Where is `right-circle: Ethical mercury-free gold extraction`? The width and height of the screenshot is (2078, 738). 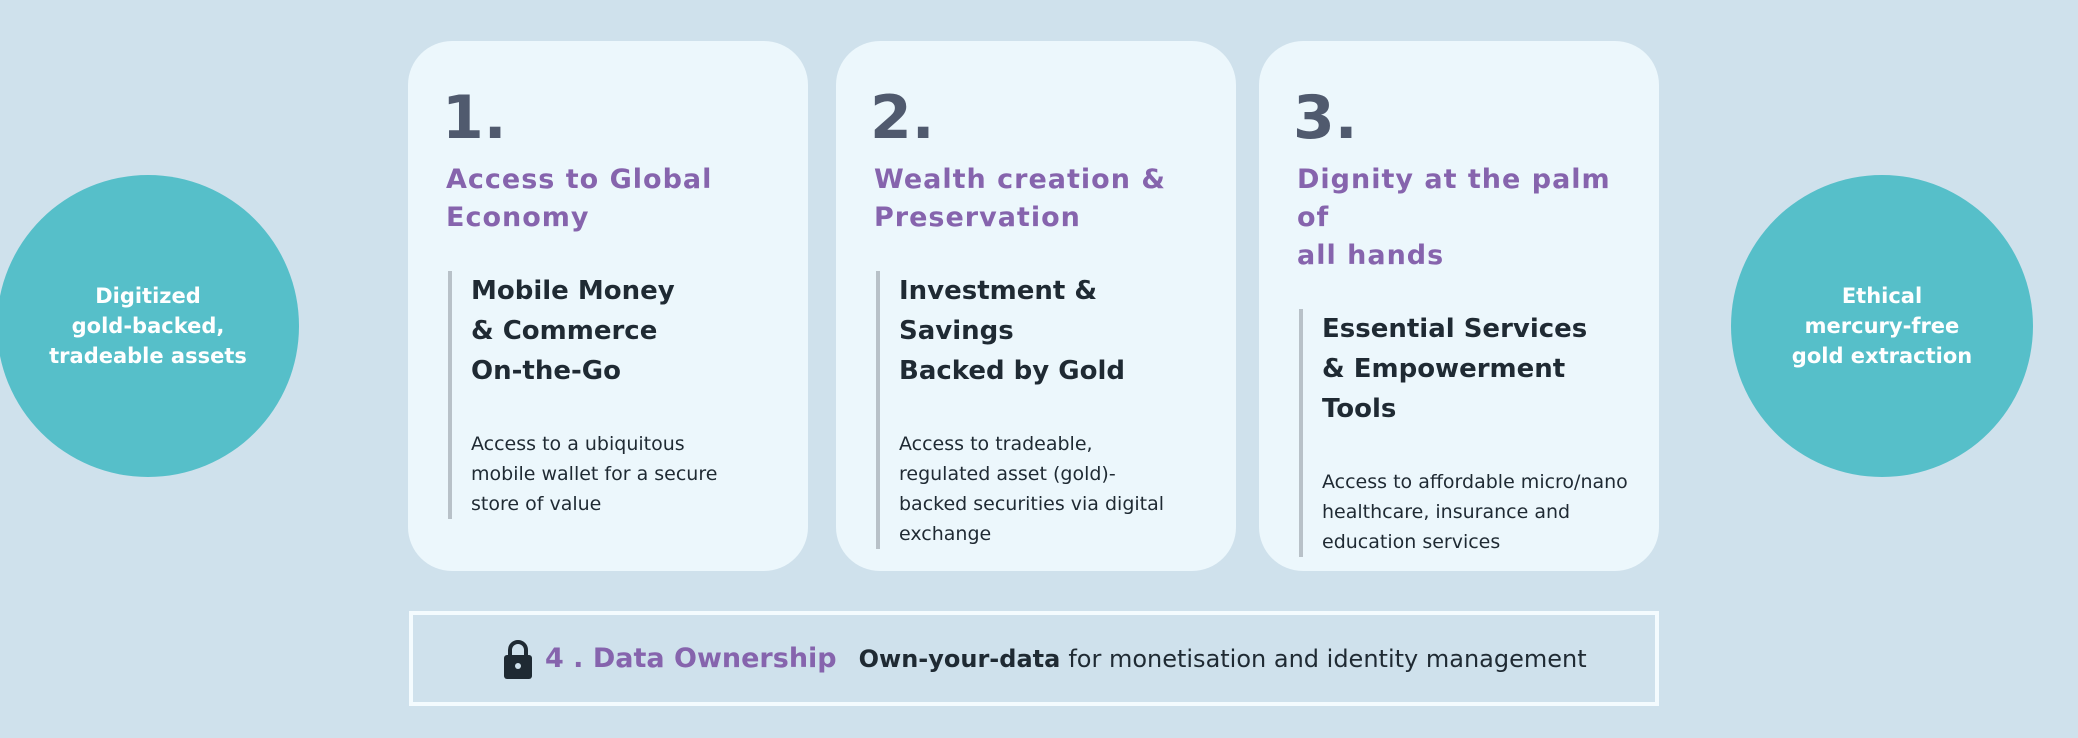
right-circle: Ethical mercury-free gold extraction is located at coordinates (1882, 326).